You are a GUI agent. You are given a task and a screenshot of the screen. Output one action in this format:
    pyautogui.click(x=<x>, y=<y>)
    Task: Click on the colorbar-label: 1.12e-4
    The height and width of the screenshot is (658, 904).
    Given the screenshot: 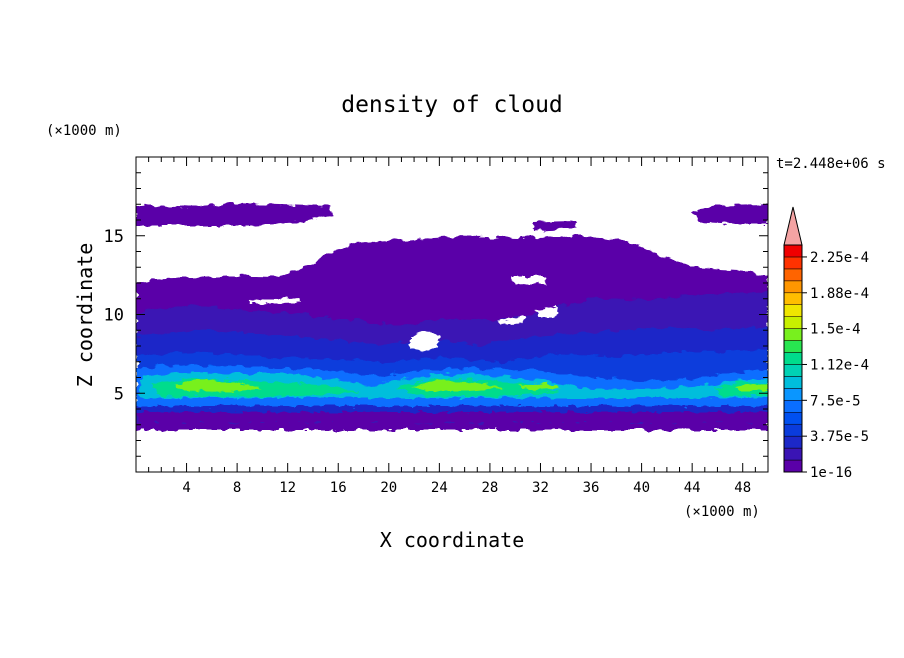 What is the action you would take?
    pyautogui.click(x=839, y=365)
    